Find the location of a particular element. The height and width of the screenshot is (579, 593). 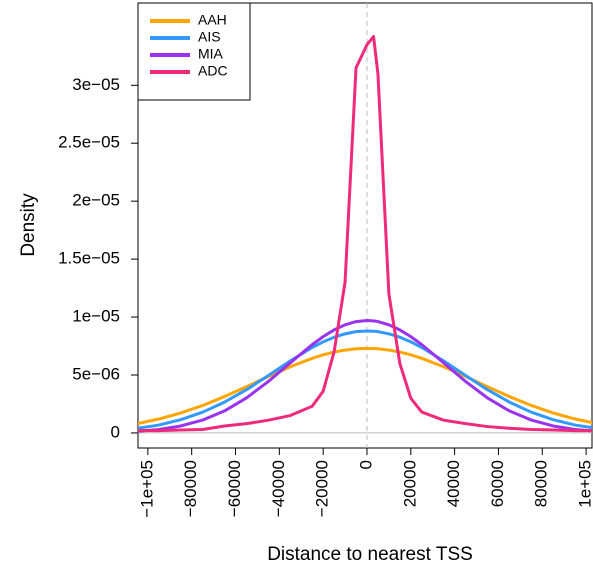

x-tick-label: 20000 is located at coordinates (409, 483).